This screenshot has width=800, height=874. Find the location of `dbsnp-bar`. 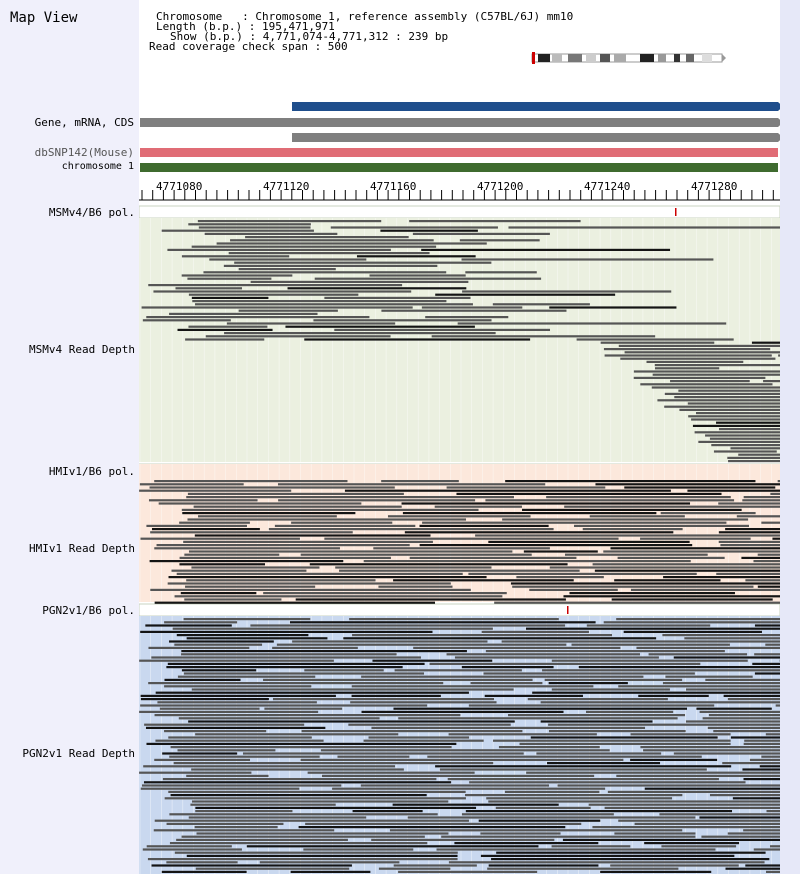

dbsnp-bar is located at coordinates (459, 152).